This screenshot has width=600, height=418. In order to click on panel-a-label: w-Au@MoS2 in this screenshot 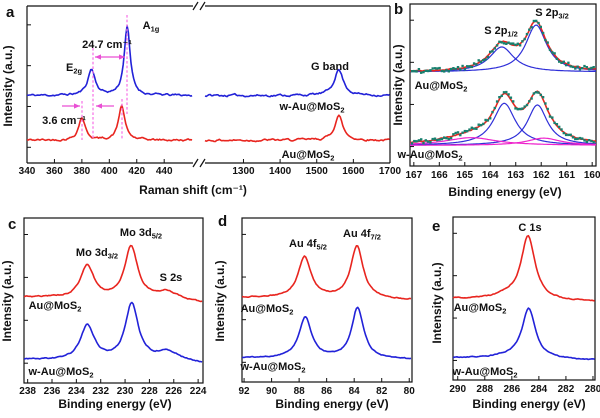, I will do `click(312, 108)`.